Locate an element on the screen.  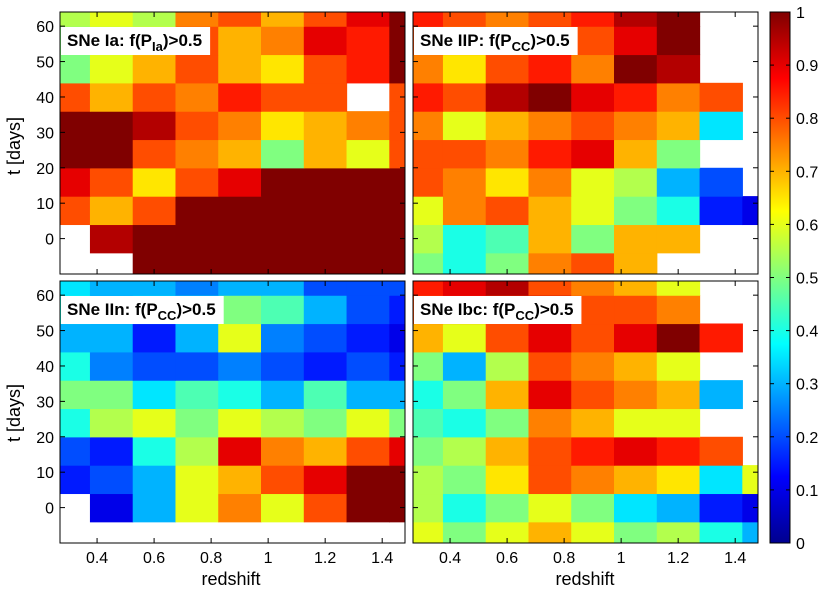
svg-text: SNe IIn: f(PCC)>0.5 is located at coordinates (141, 311).